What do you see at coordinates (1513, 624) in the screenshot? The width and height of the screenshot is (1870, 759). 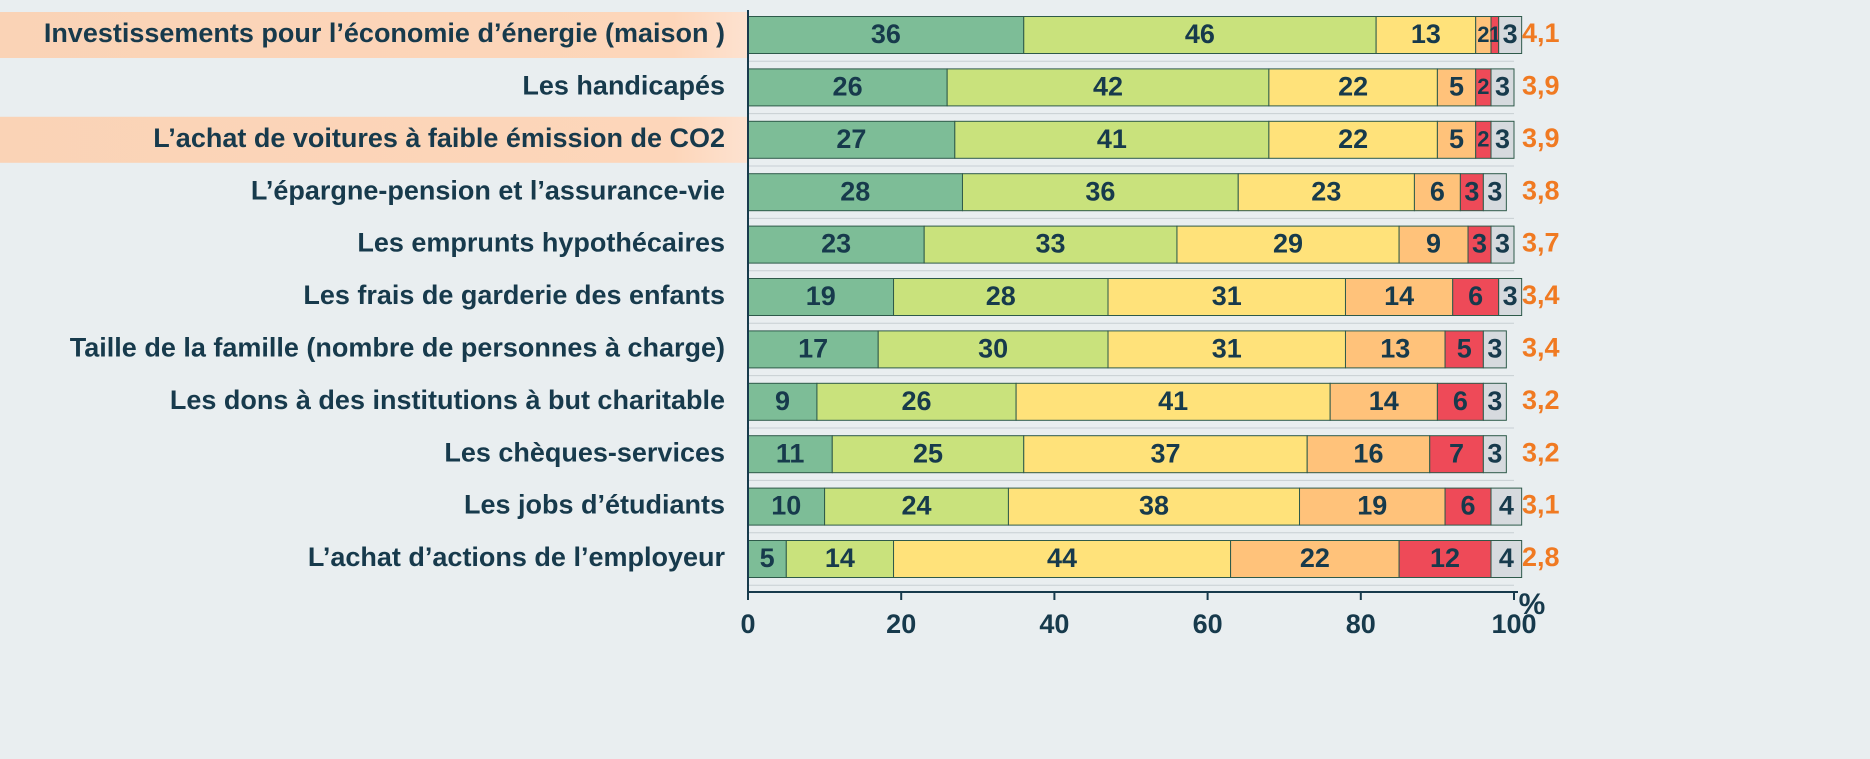 I see `x-tick-label: 100` at bounding box center [1513, 624].